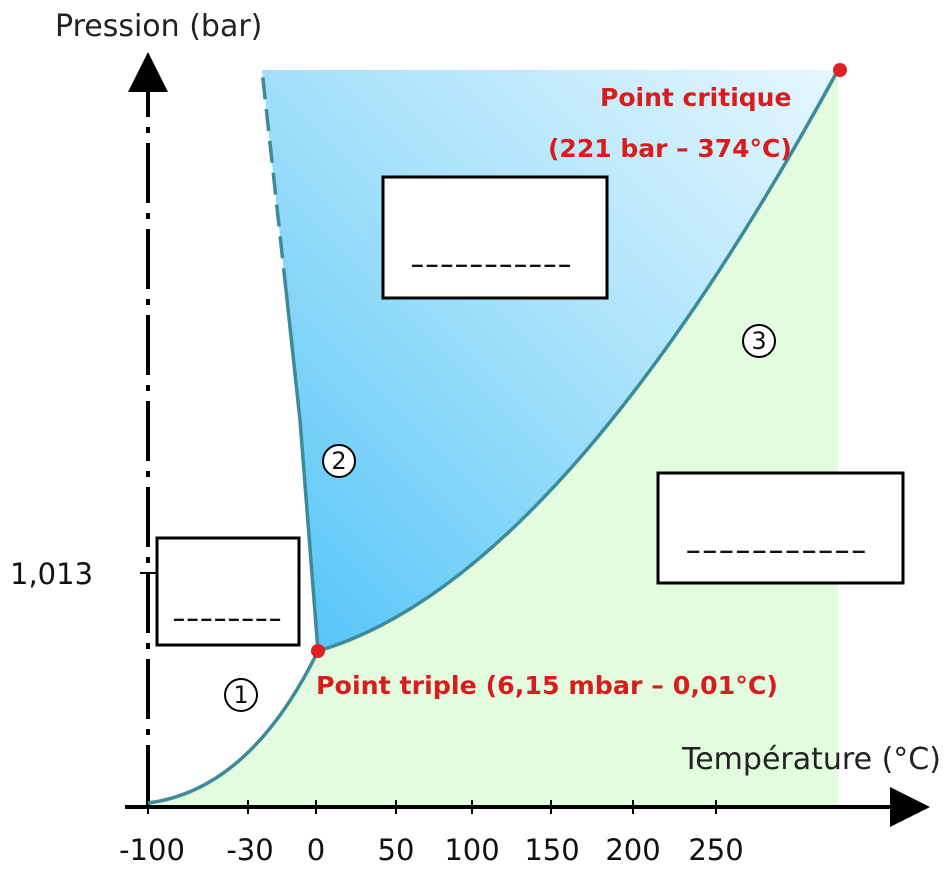  I want to click on curve-number: 1, so click(240, 695).